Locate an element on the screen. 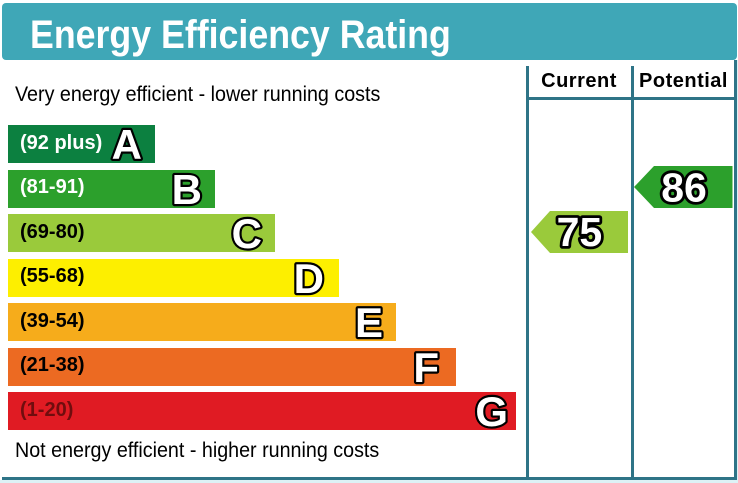 The width and height of the screenshot is (738, 483). svg-text: B is located at coordinates (187, 189).